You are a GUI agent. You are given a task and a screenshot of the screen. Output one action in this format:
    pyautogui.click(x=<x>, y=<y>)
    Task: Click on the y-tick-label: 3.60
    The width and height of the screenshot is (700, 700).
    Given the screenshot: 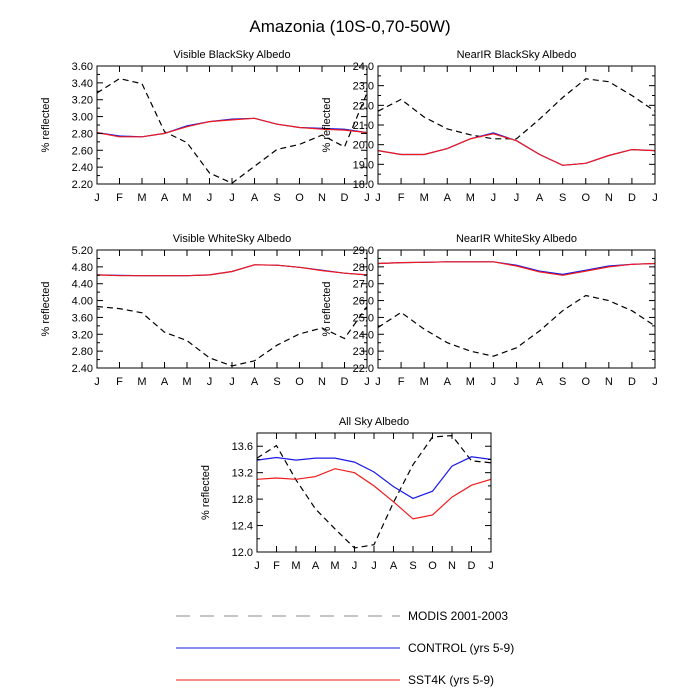 What is the action you would take?
    pyautogui.click(x=82, y=318)
    